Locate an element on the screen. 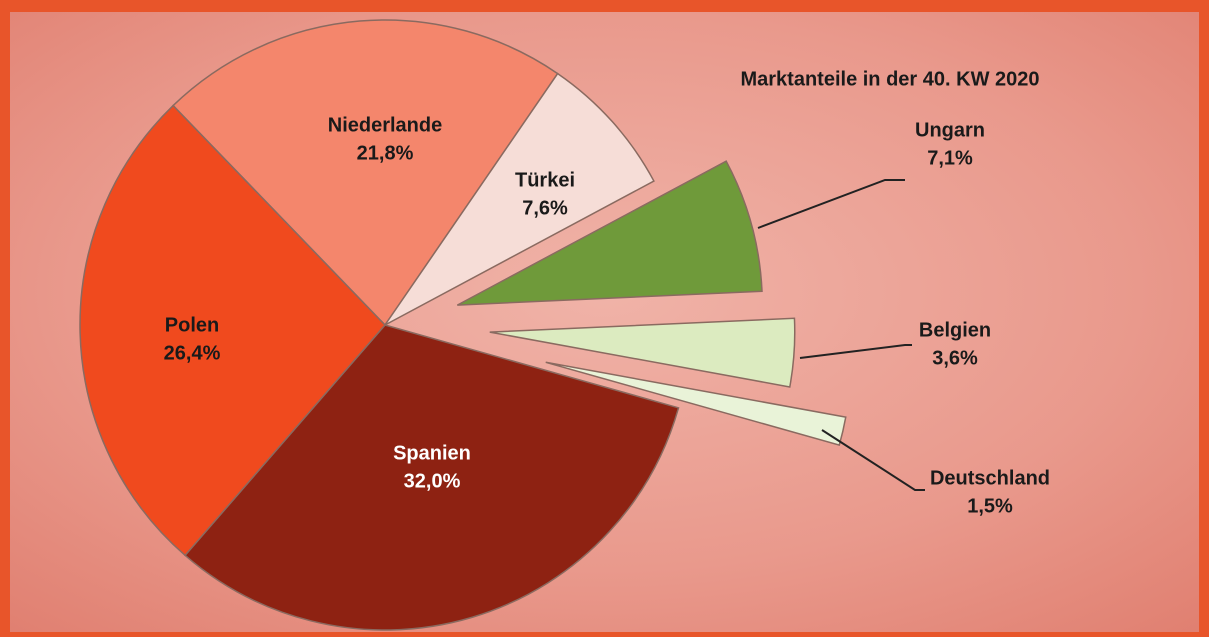 This screenshot has height=637, width=1209. slice-label: Deutschland is located at coordinates (990, 478).